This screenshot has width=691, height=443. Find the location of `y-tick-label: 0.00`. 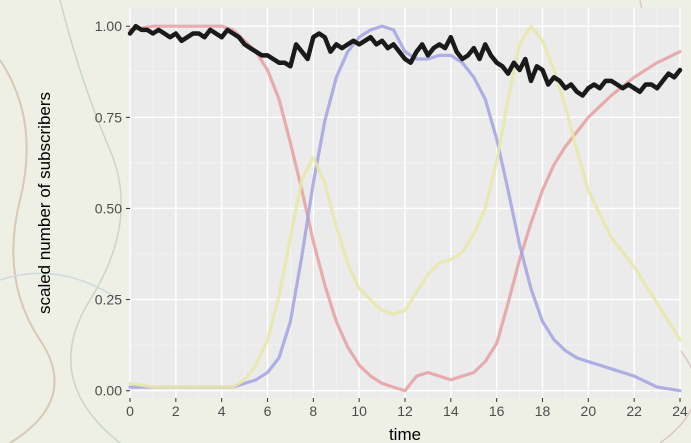

y-tick-label: 0.00 is located at coordinates (108, 391).